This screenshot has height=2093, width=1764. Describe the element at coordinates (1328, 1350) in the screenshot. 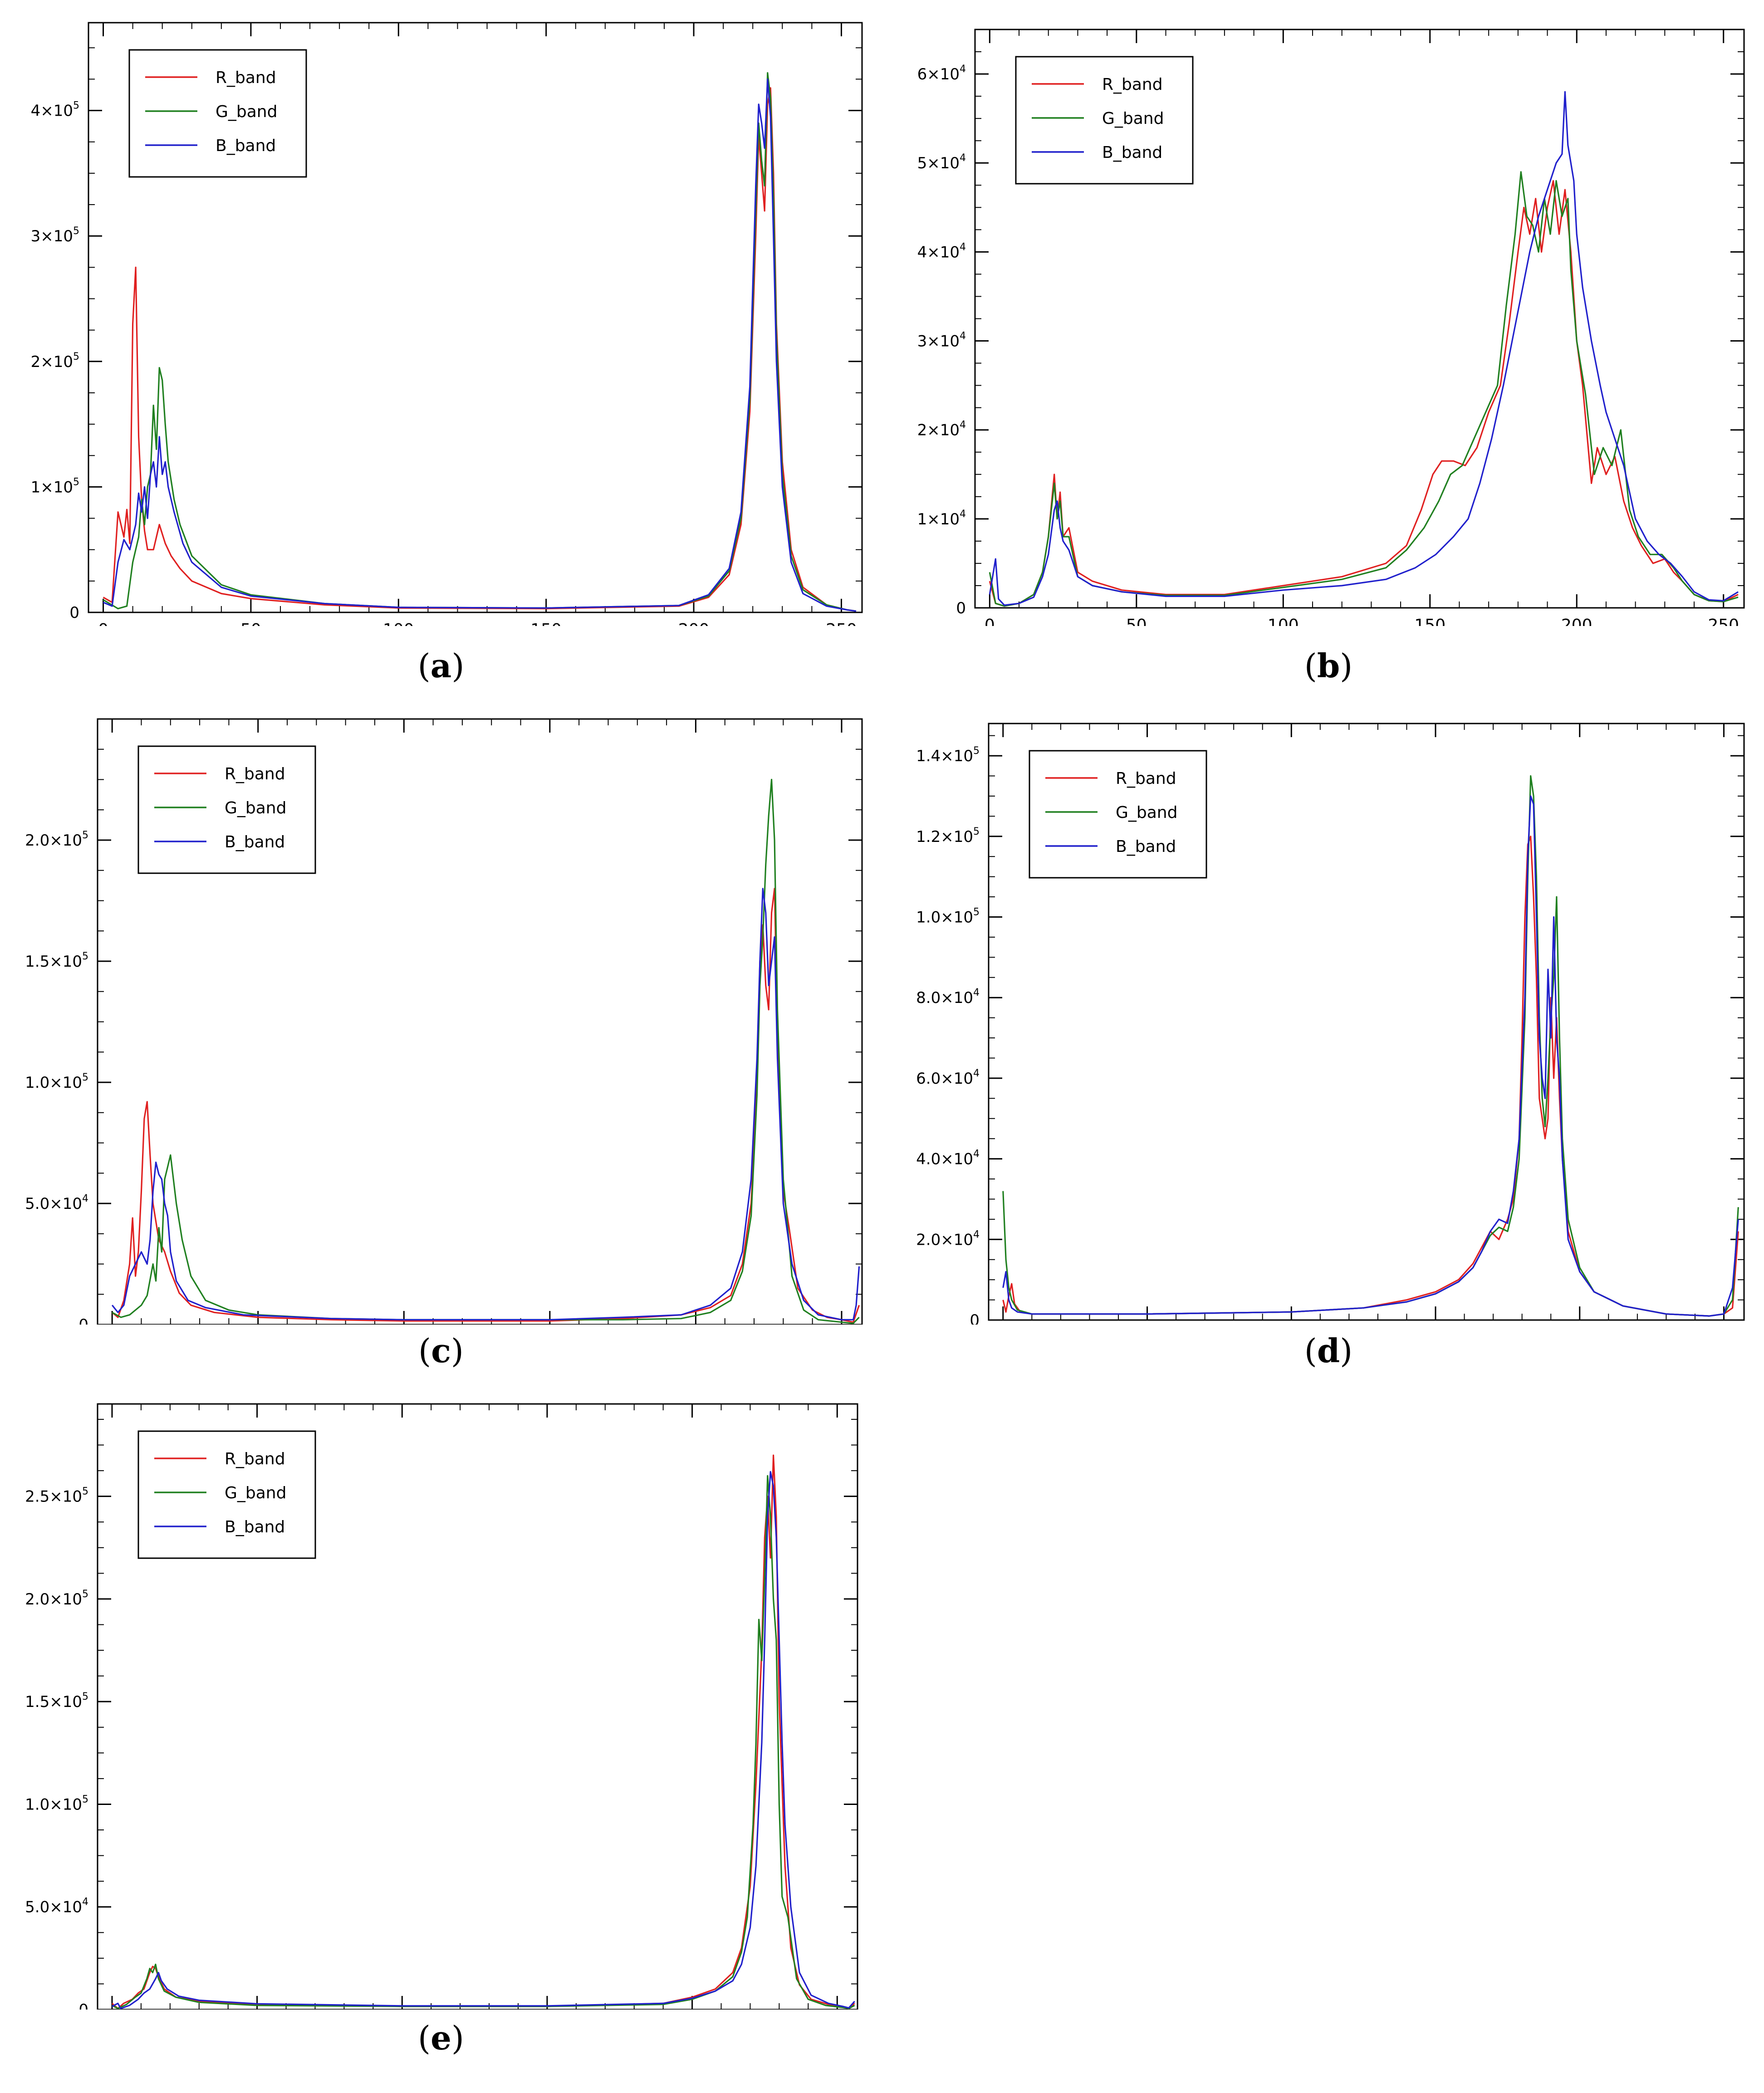

I see `caption-d: (d)` at that location.